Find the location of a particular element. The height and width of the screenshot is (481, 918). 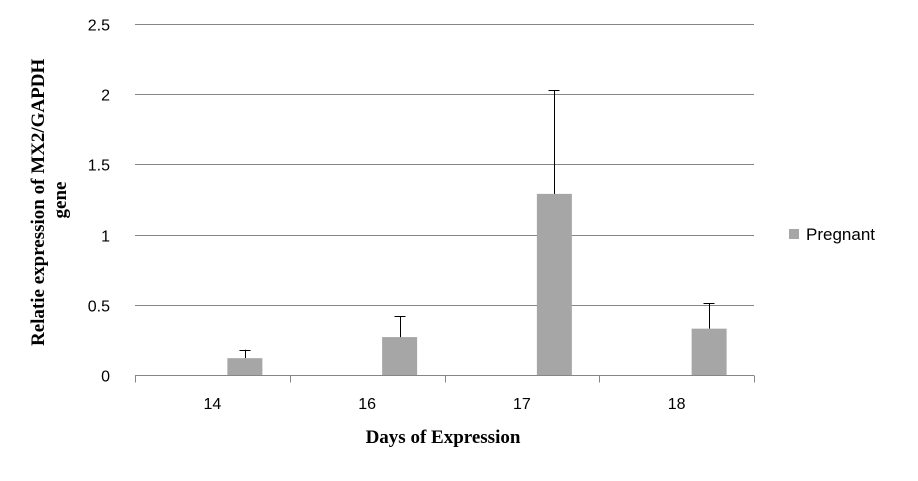

x-tick-label: 18 is located at coordinates (677, 404).